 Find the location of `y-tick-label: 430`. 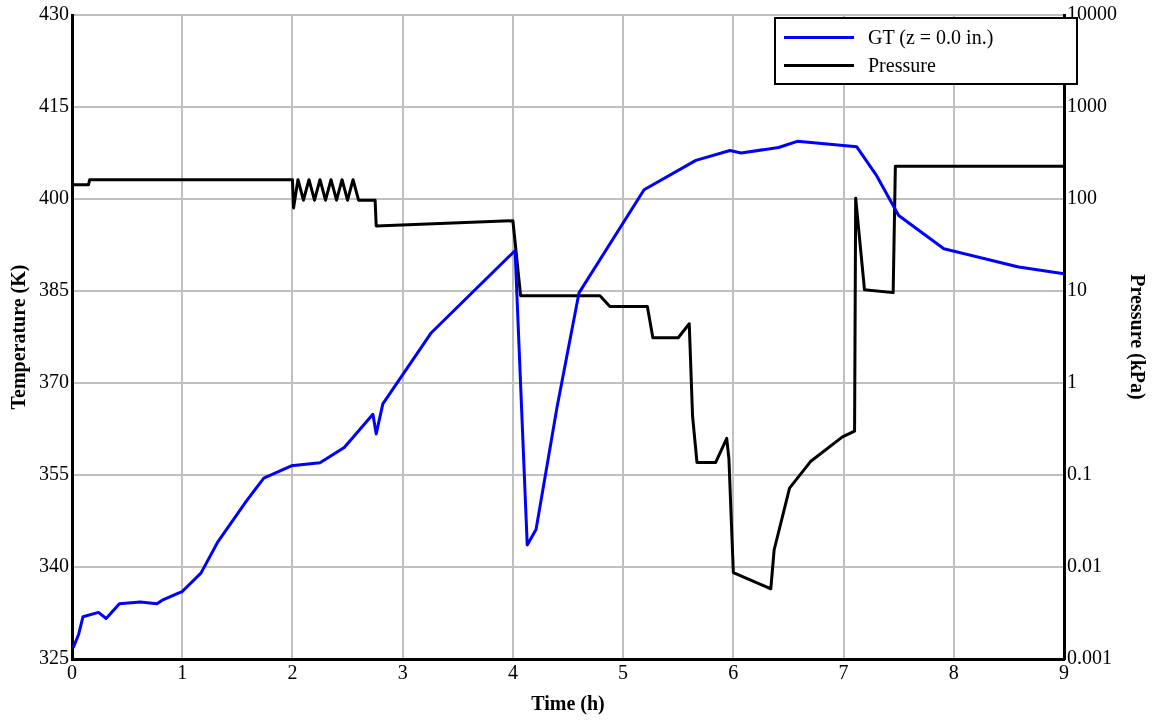

y-tick-label: 430 is located at coordinates (54, 13).